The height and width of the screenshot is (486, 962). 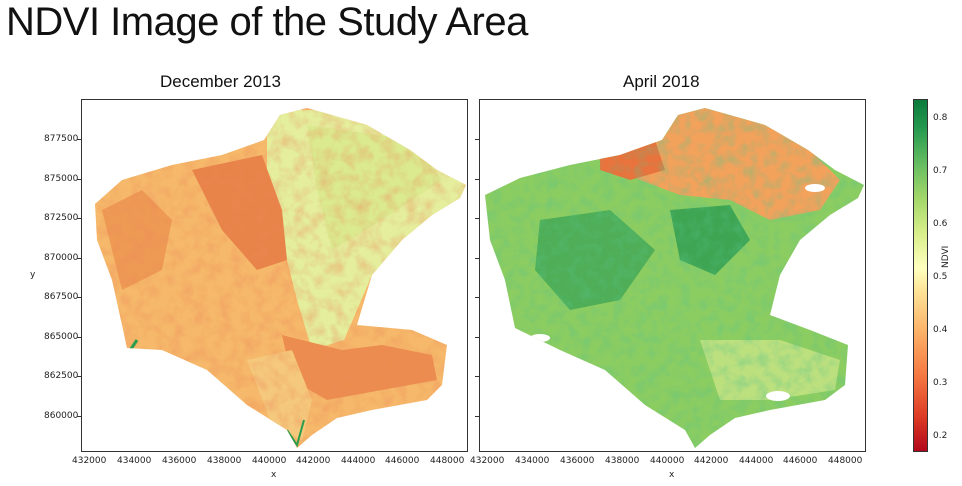 I want to click on y-tick-label: 877500, so click(x=61, y=139).